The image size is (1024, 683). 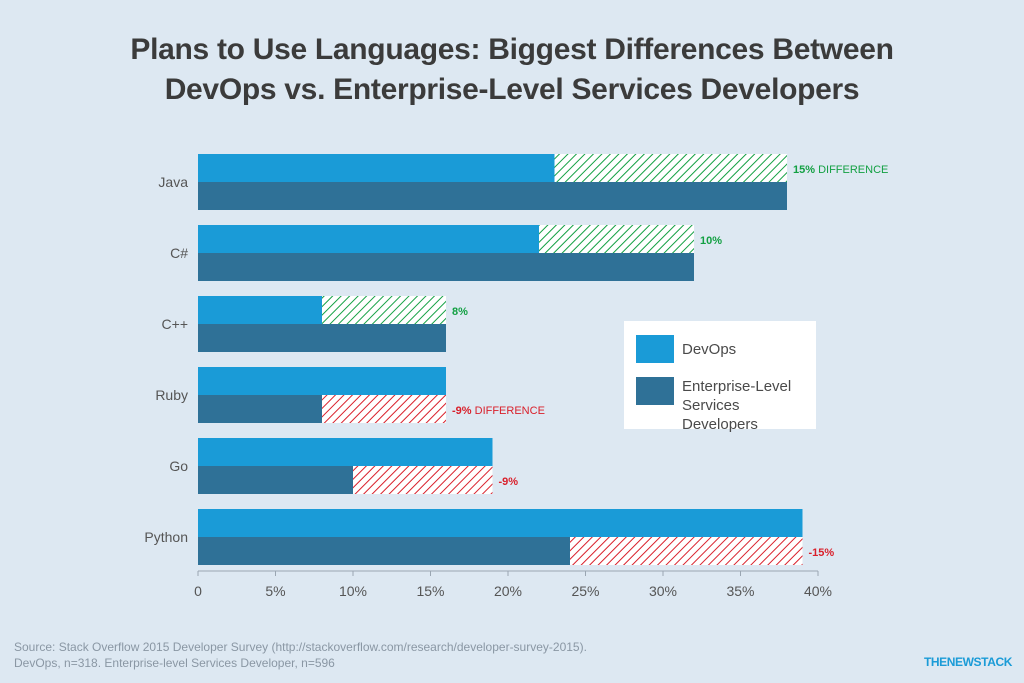 I want to click on category-label-ruby: Ruby, so click(x=171, y=395).